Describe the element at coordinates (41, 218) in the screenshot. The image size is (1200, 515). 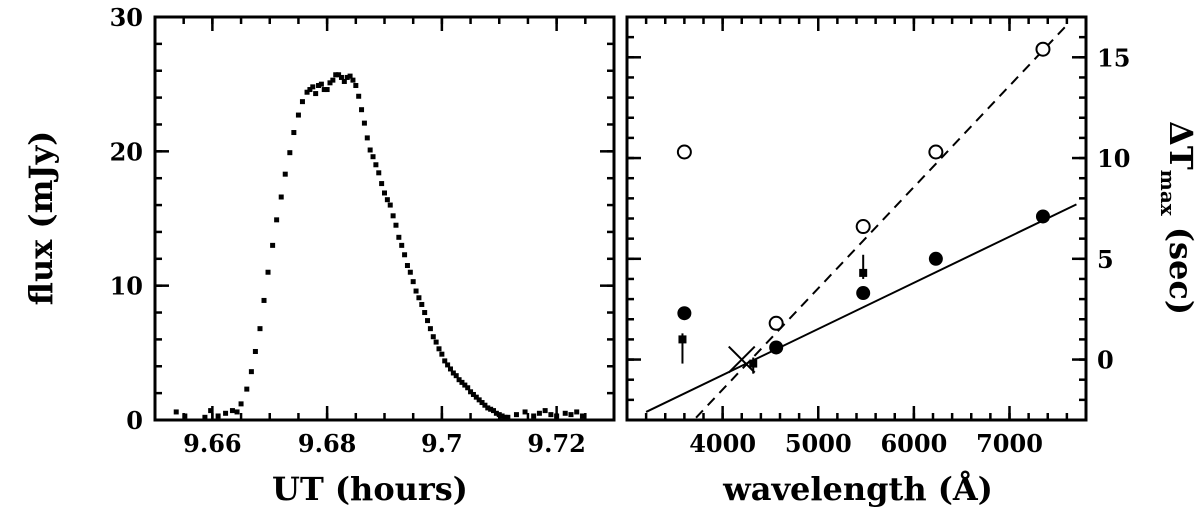
I see `left-y-axis-label: flux (mJy)` at that location.